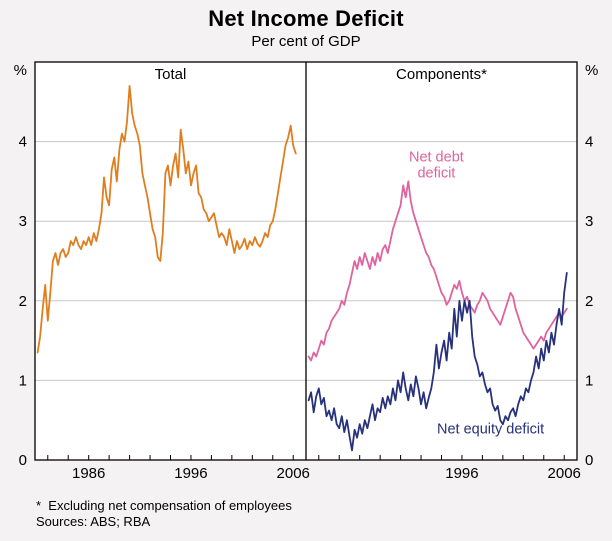 The image size is (612, 541). What do you see at coordinates (23, 460) in the screenshot?
I see `y-tick-label-left: 0` at bounding box center [23, 460].